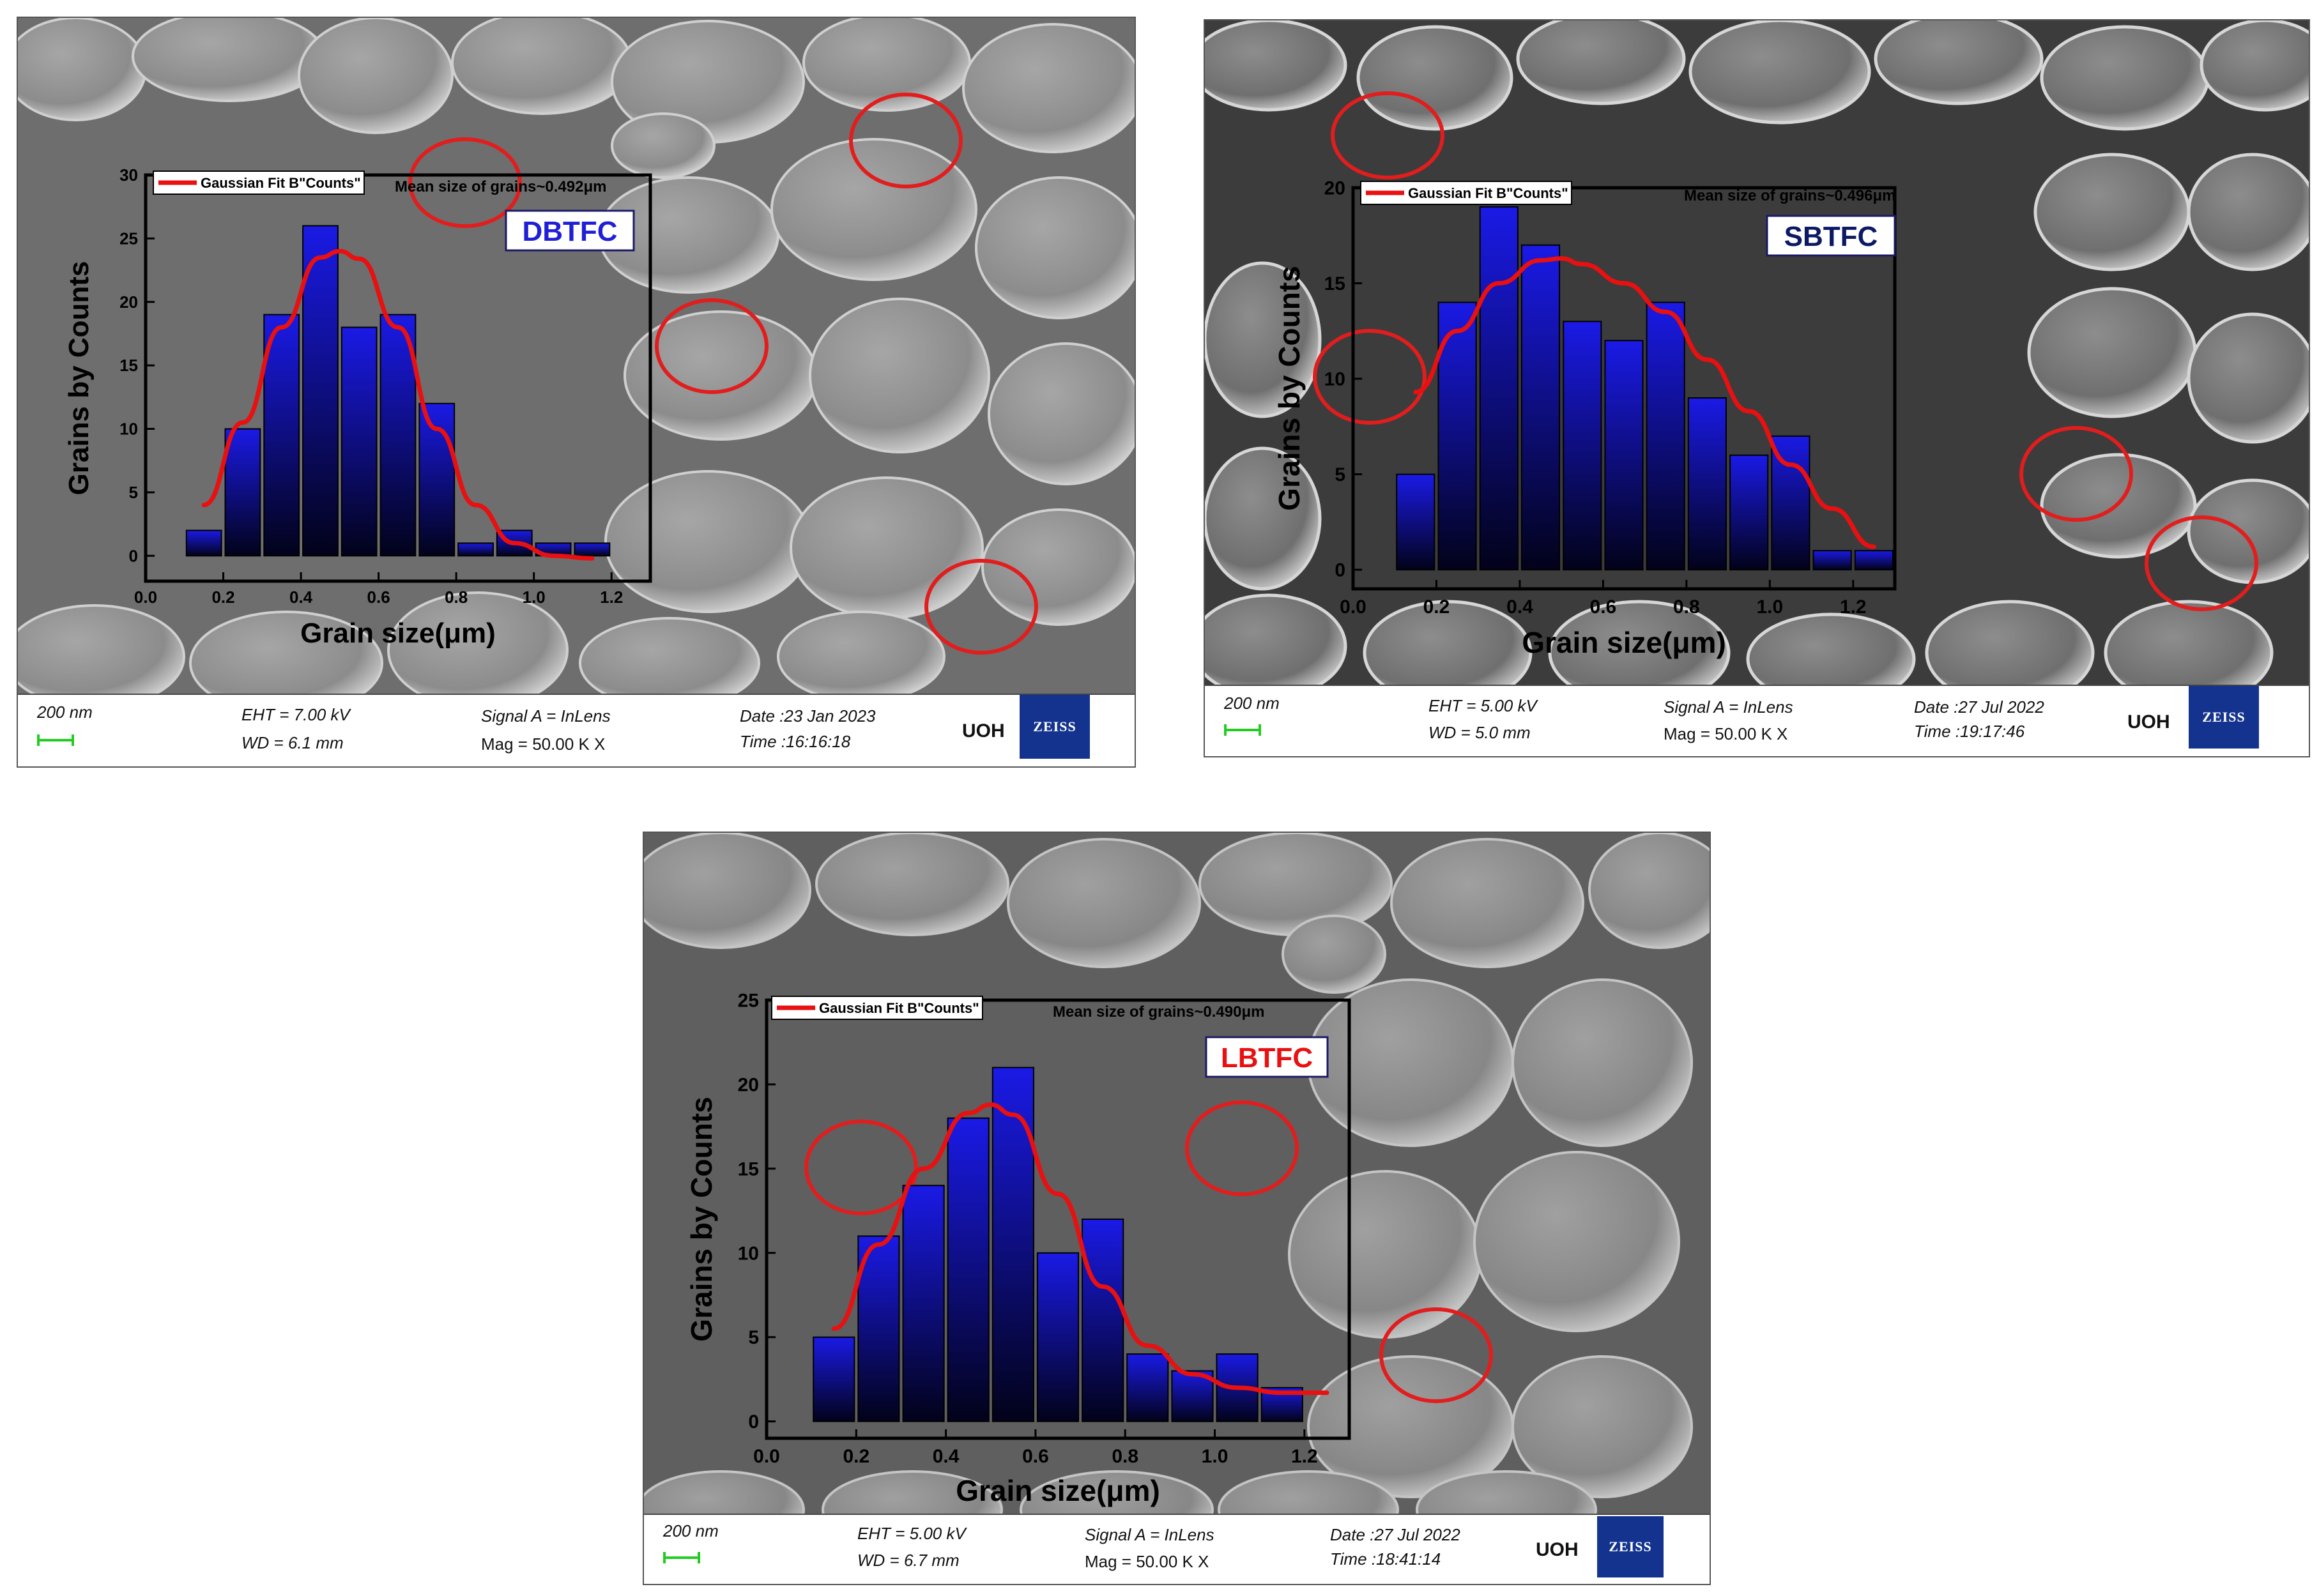 This screenshot has height=1596, width=2319. What do you see at coordinates (795, 741) in the screenshot?
I see `time-value: Time :16:16:18` at bounding box center [795, 741].